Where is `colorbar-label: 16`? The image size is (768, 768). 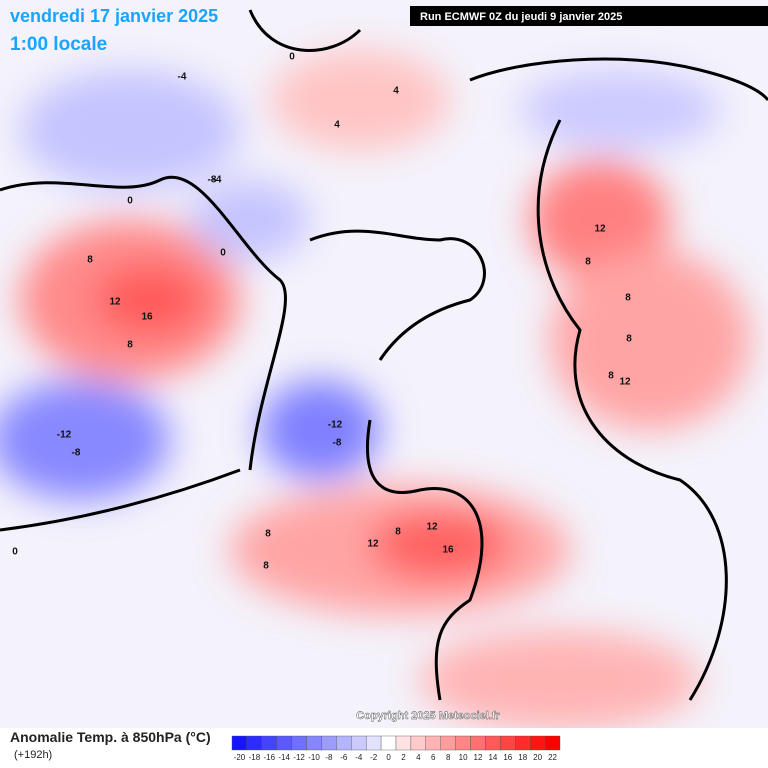 colorbar-label: 16 is located at coordinates (507, 757).